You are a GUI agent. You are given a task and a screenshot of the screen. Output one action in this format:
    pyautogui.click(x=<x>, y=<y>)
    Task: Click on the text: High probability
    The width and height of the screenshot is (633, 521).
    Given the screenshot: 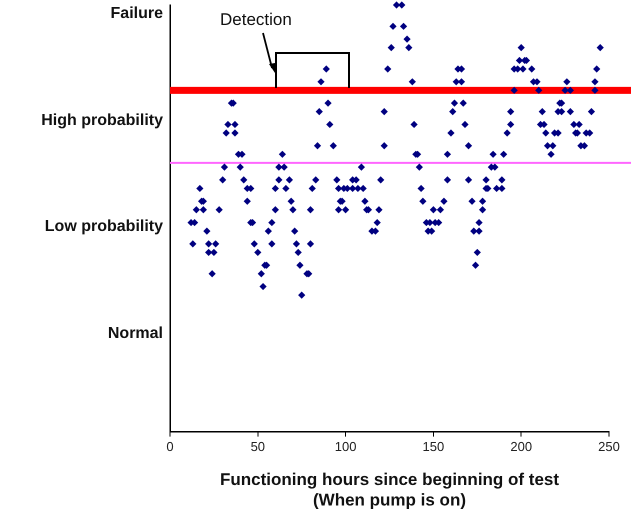 What is the action you would take?
    pyautogui.click(x=102, y=120)
    